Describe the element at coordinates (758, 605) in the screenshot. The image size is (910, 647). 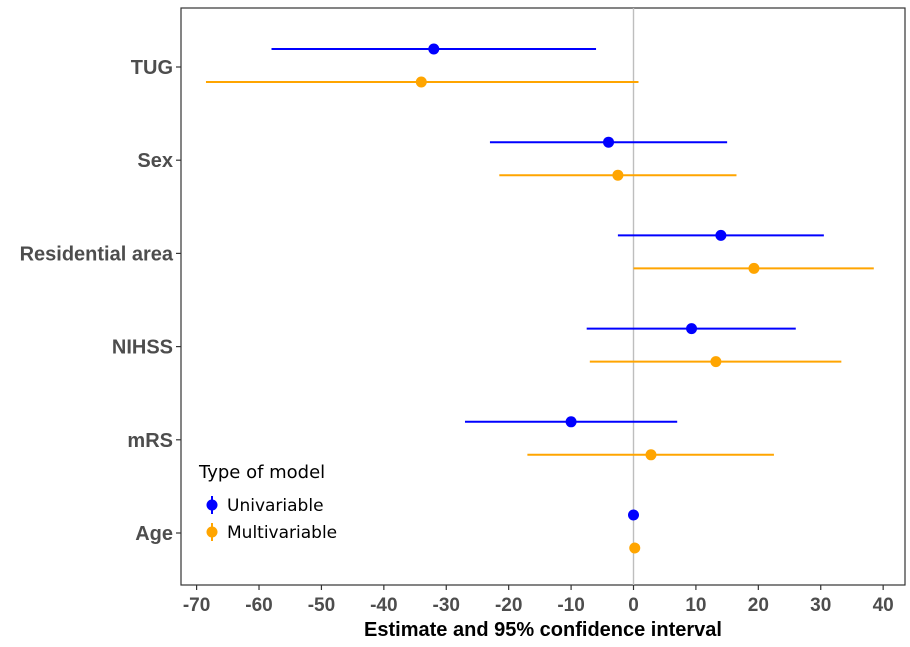
I see `x-tick-label: 20` at that location.